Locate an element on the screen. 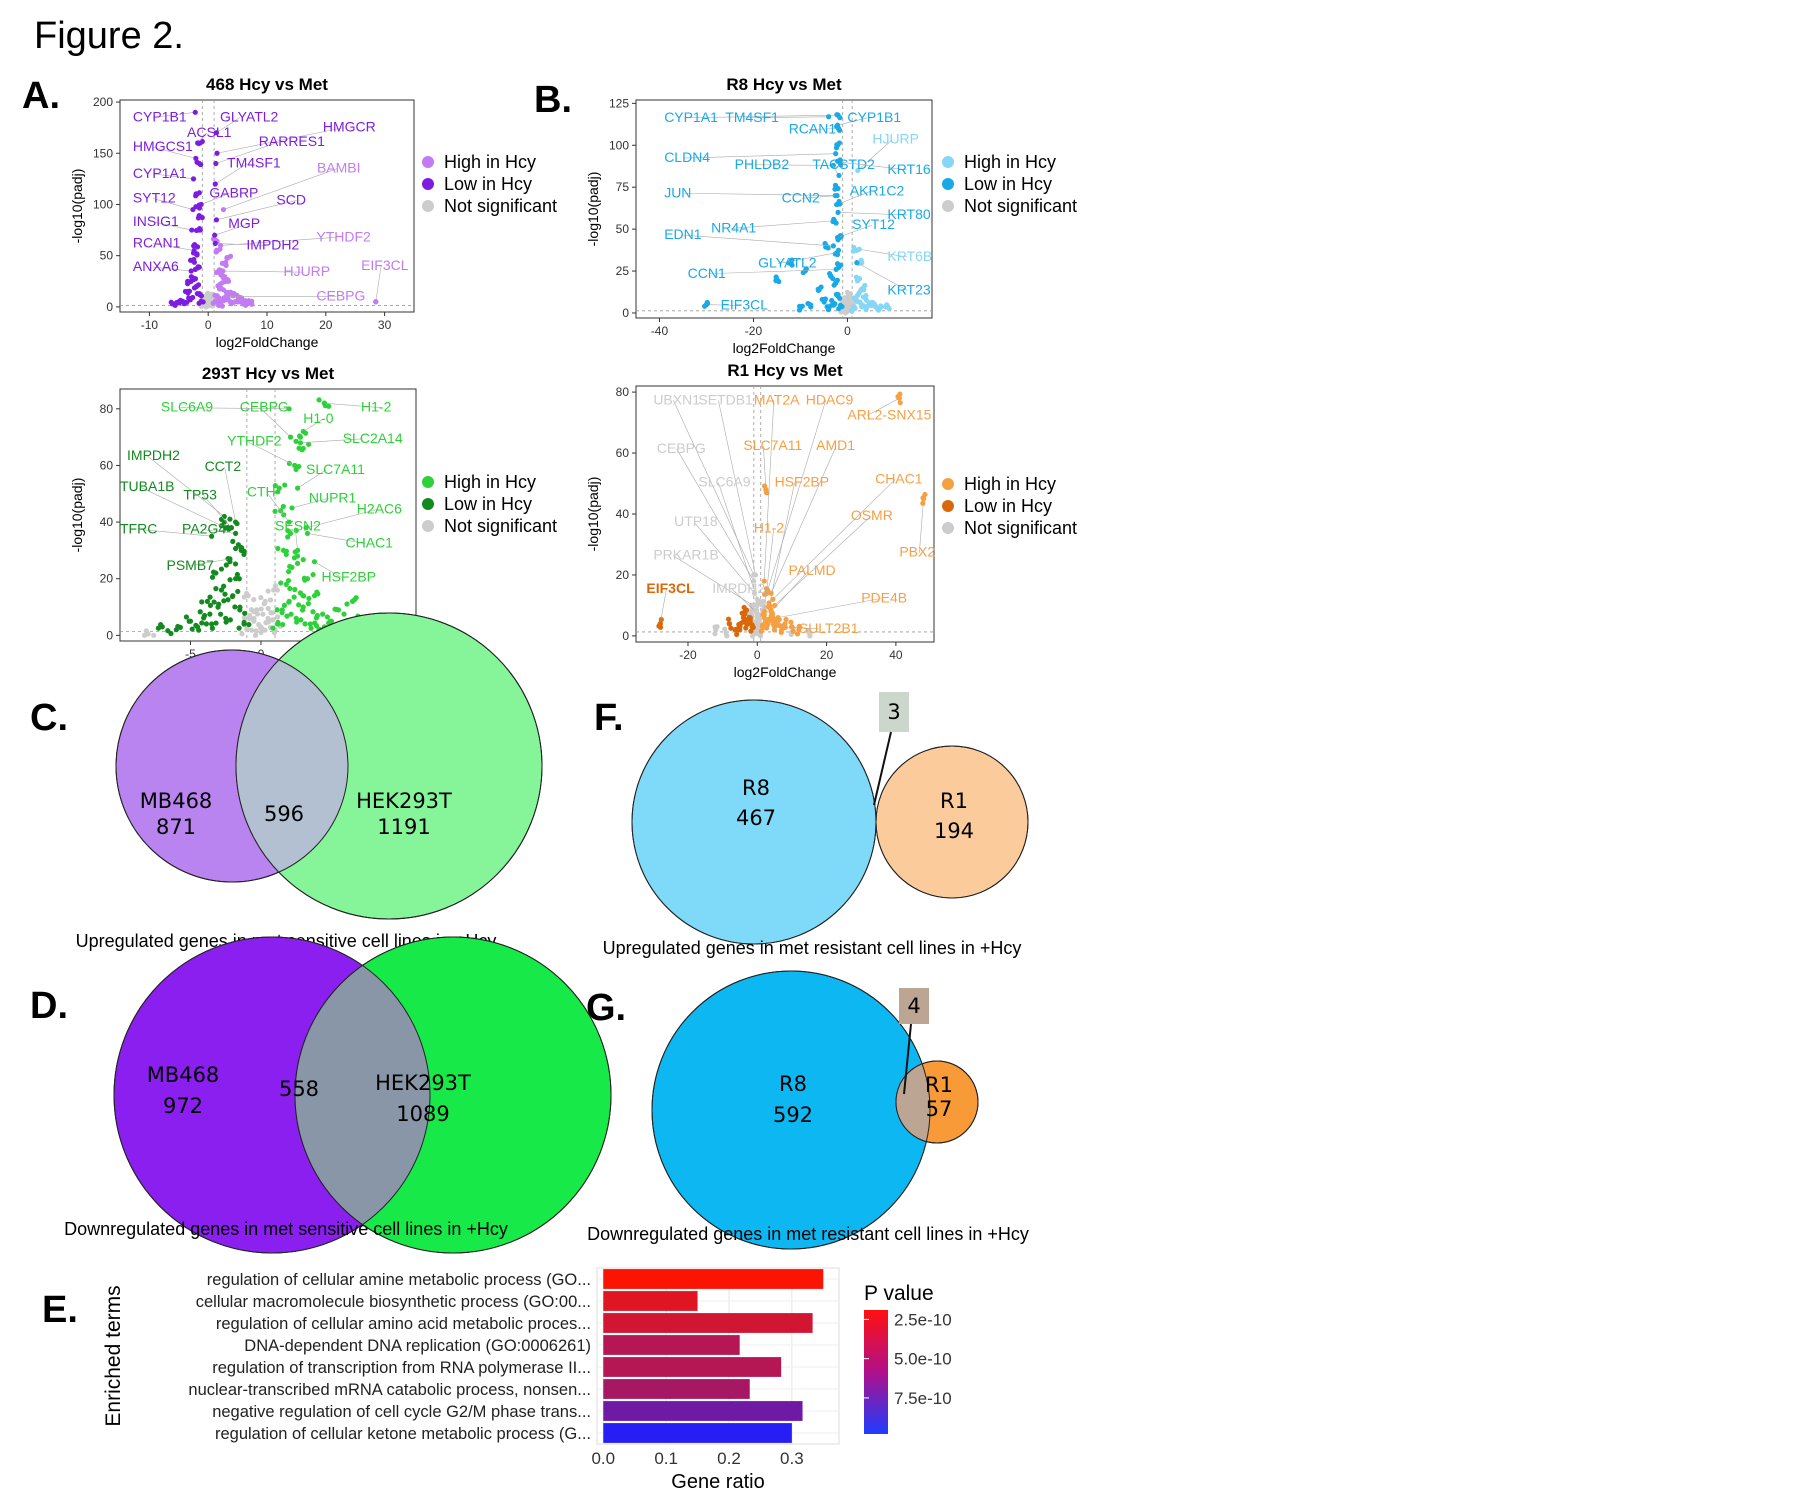  venn-left-name-g: R8 is located at coordinates (793, 1084).